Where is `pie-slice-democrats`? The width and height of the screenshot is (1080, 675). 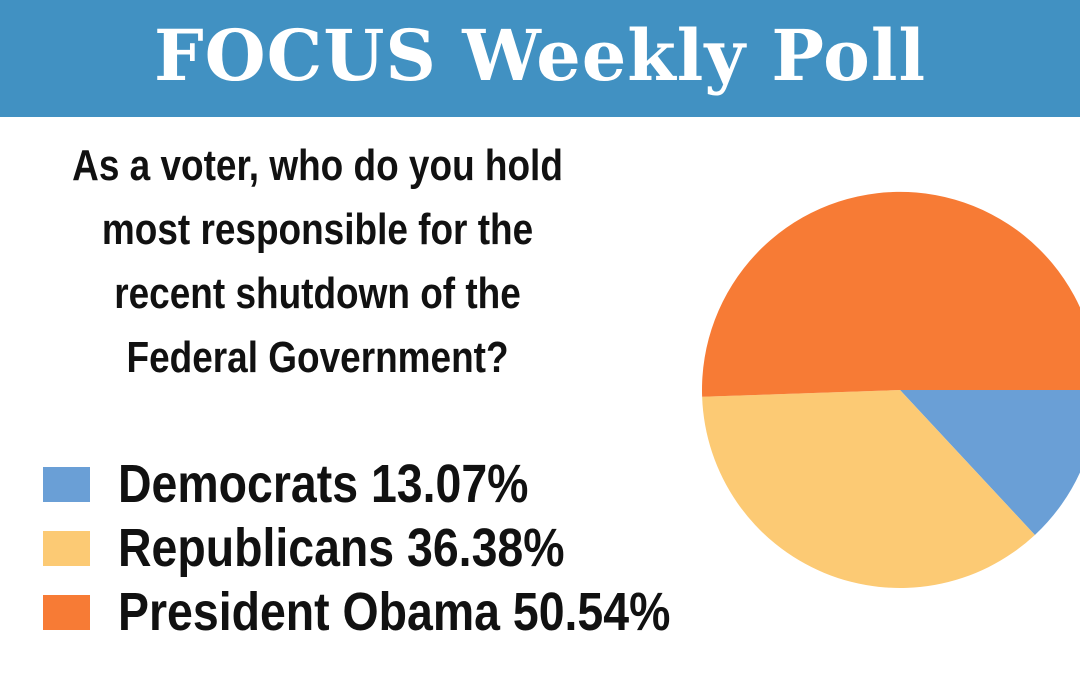
pie-slice-democrats is located at coordinates (990, 462).